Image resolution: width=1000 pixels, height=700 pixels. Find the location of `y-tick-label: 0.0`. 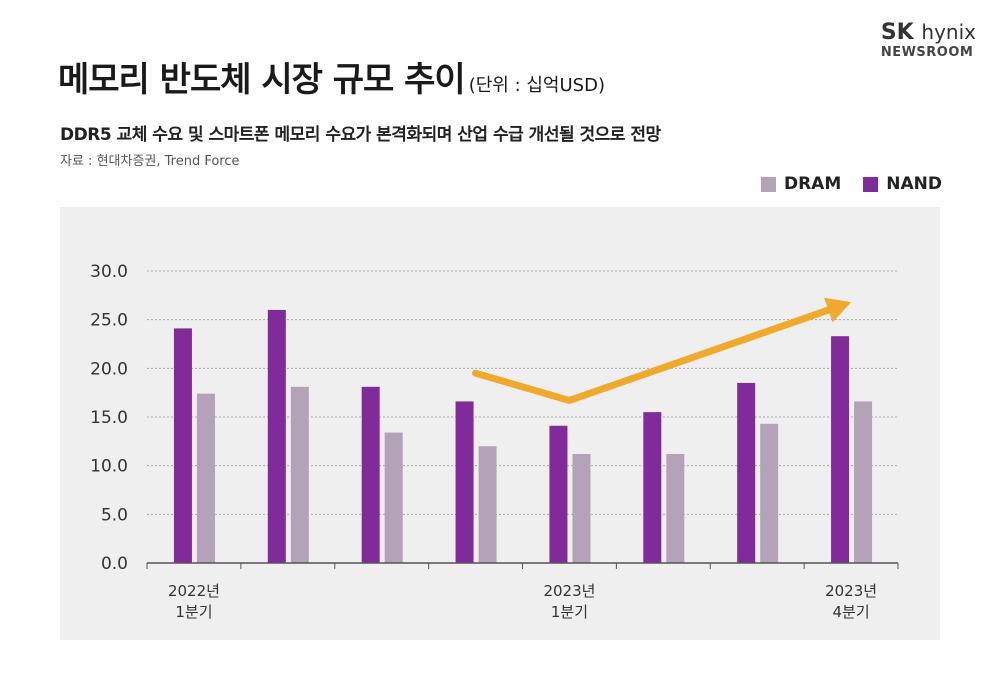

y-tick-label: 0.0 is located at coordinates (114, 564).